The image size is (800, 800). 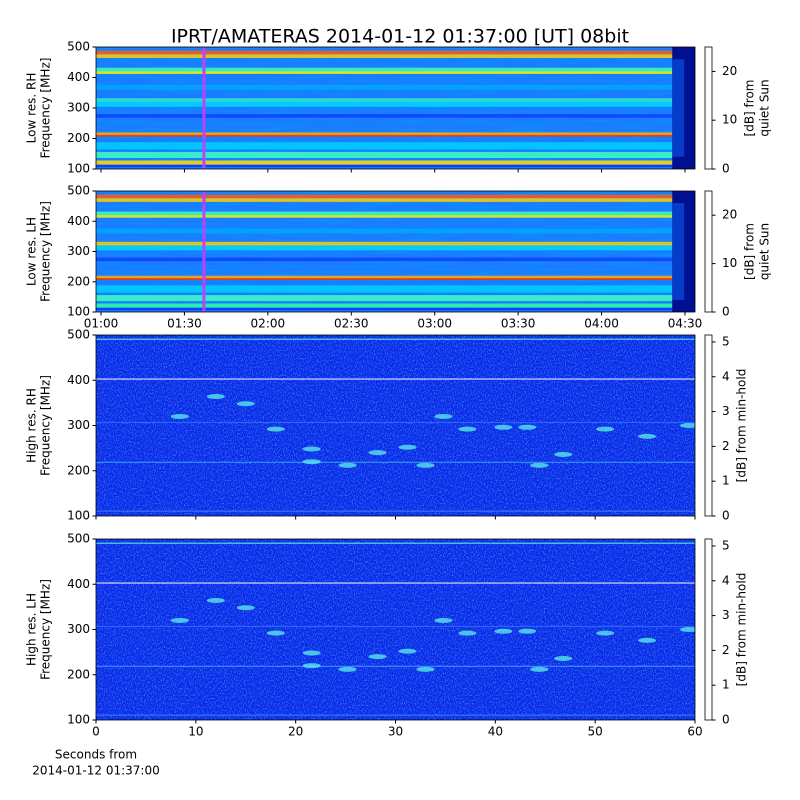 What do you see at coordinates (32, 425) in the screenshot?
I see `y-axis-label: High res. RH` at bounding box center [32, 425].